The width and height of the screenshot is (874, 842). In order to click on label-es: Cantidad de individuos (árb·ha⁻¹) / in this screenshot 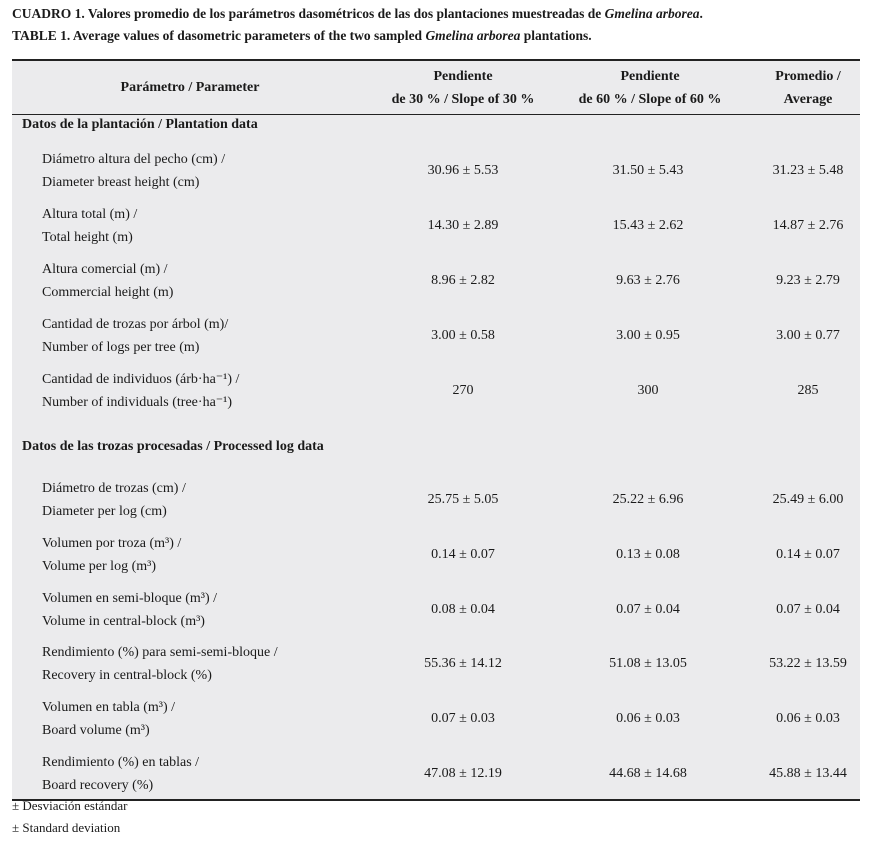, I will do `click(141, 379)`.